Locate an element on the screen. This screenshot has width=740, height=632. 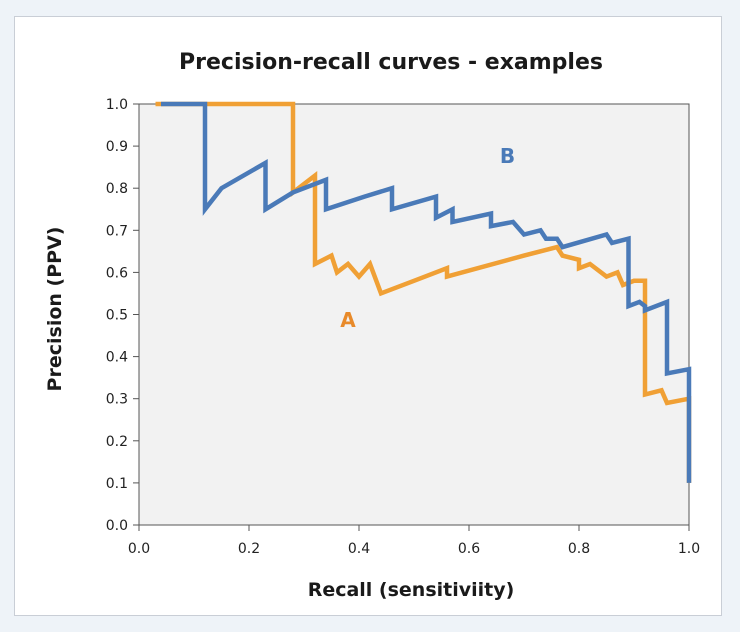
y-tick-label: 0.5 is located at coordinates (117, 316).